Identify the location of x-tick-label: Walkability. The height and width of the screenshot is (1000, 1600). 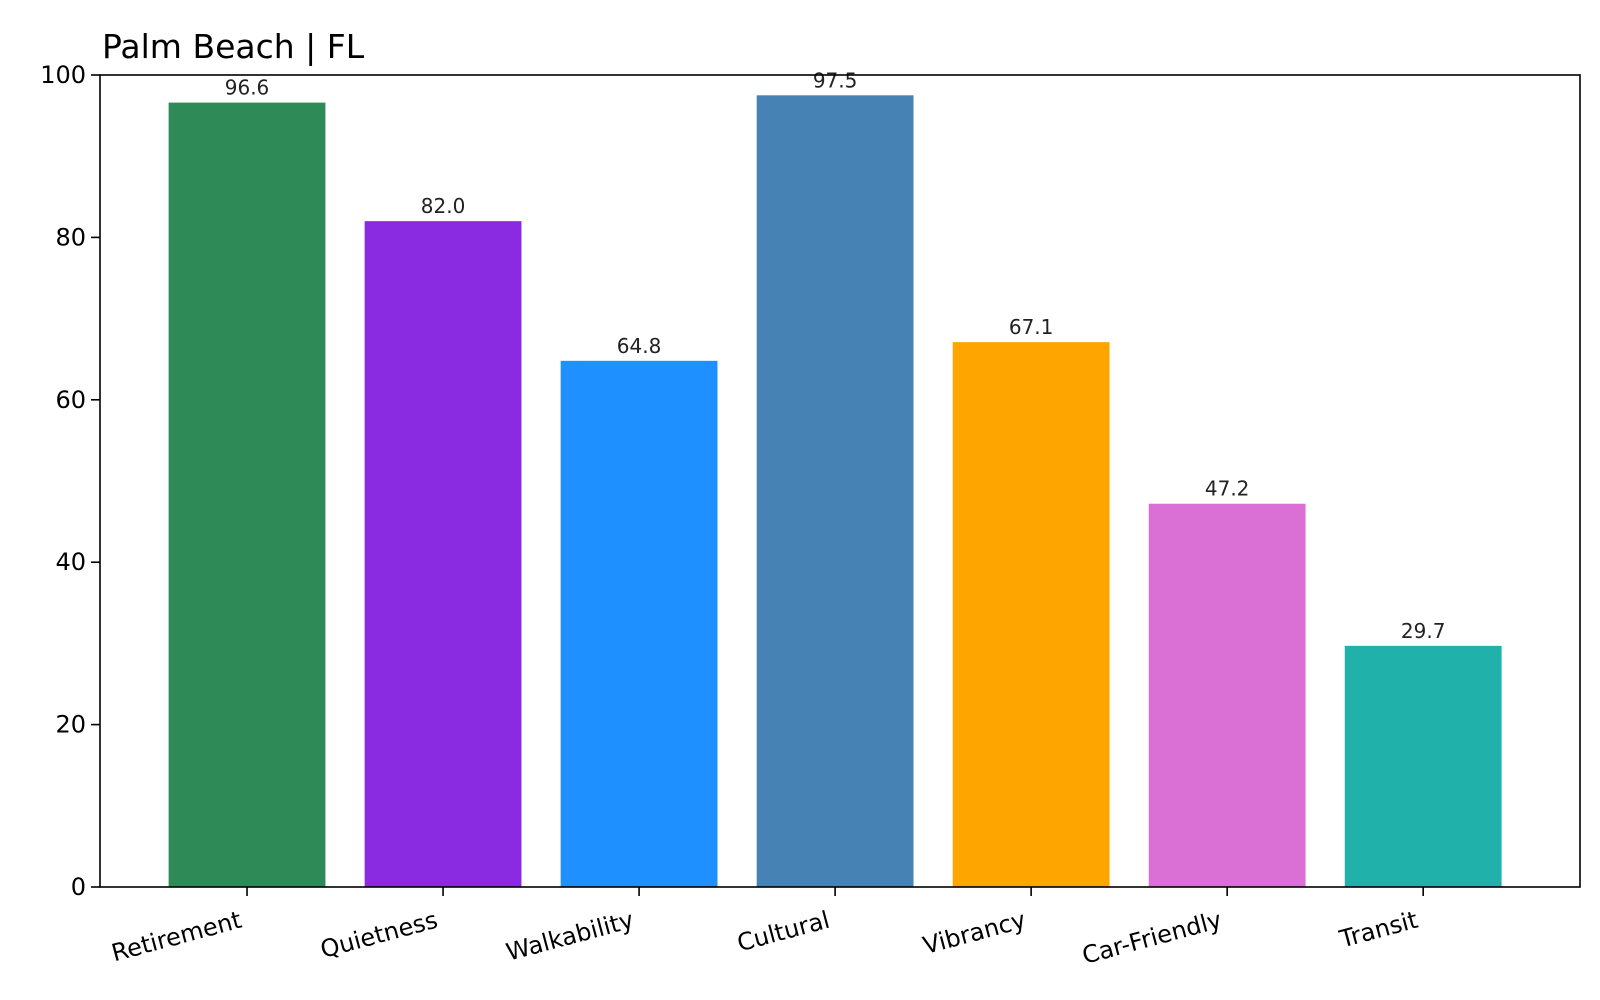
(569, 936).